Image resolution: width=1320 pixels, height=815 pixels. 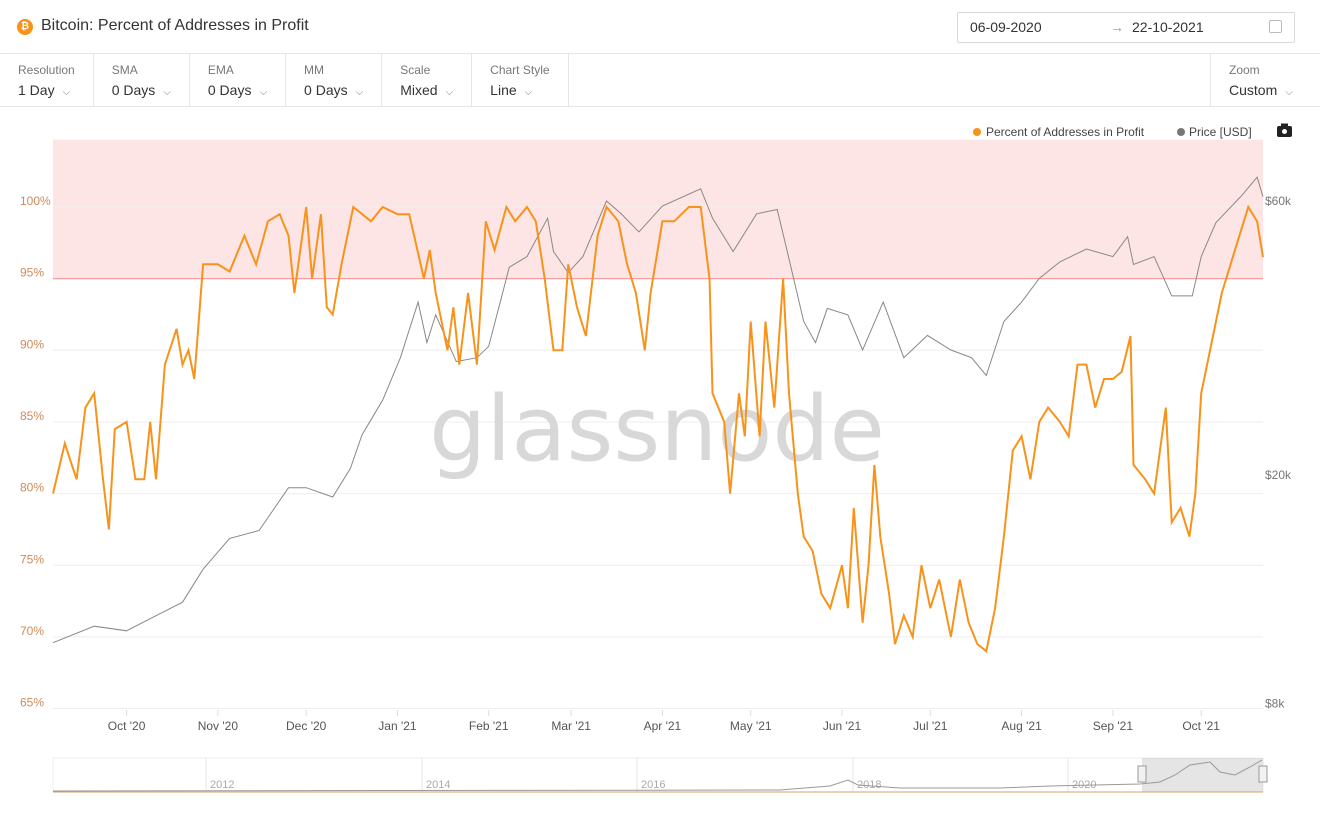 What do you see at coordinates (1181, 132) in the screenshot?
I see `legend-price-dot` at bounding box center [1181, 132].